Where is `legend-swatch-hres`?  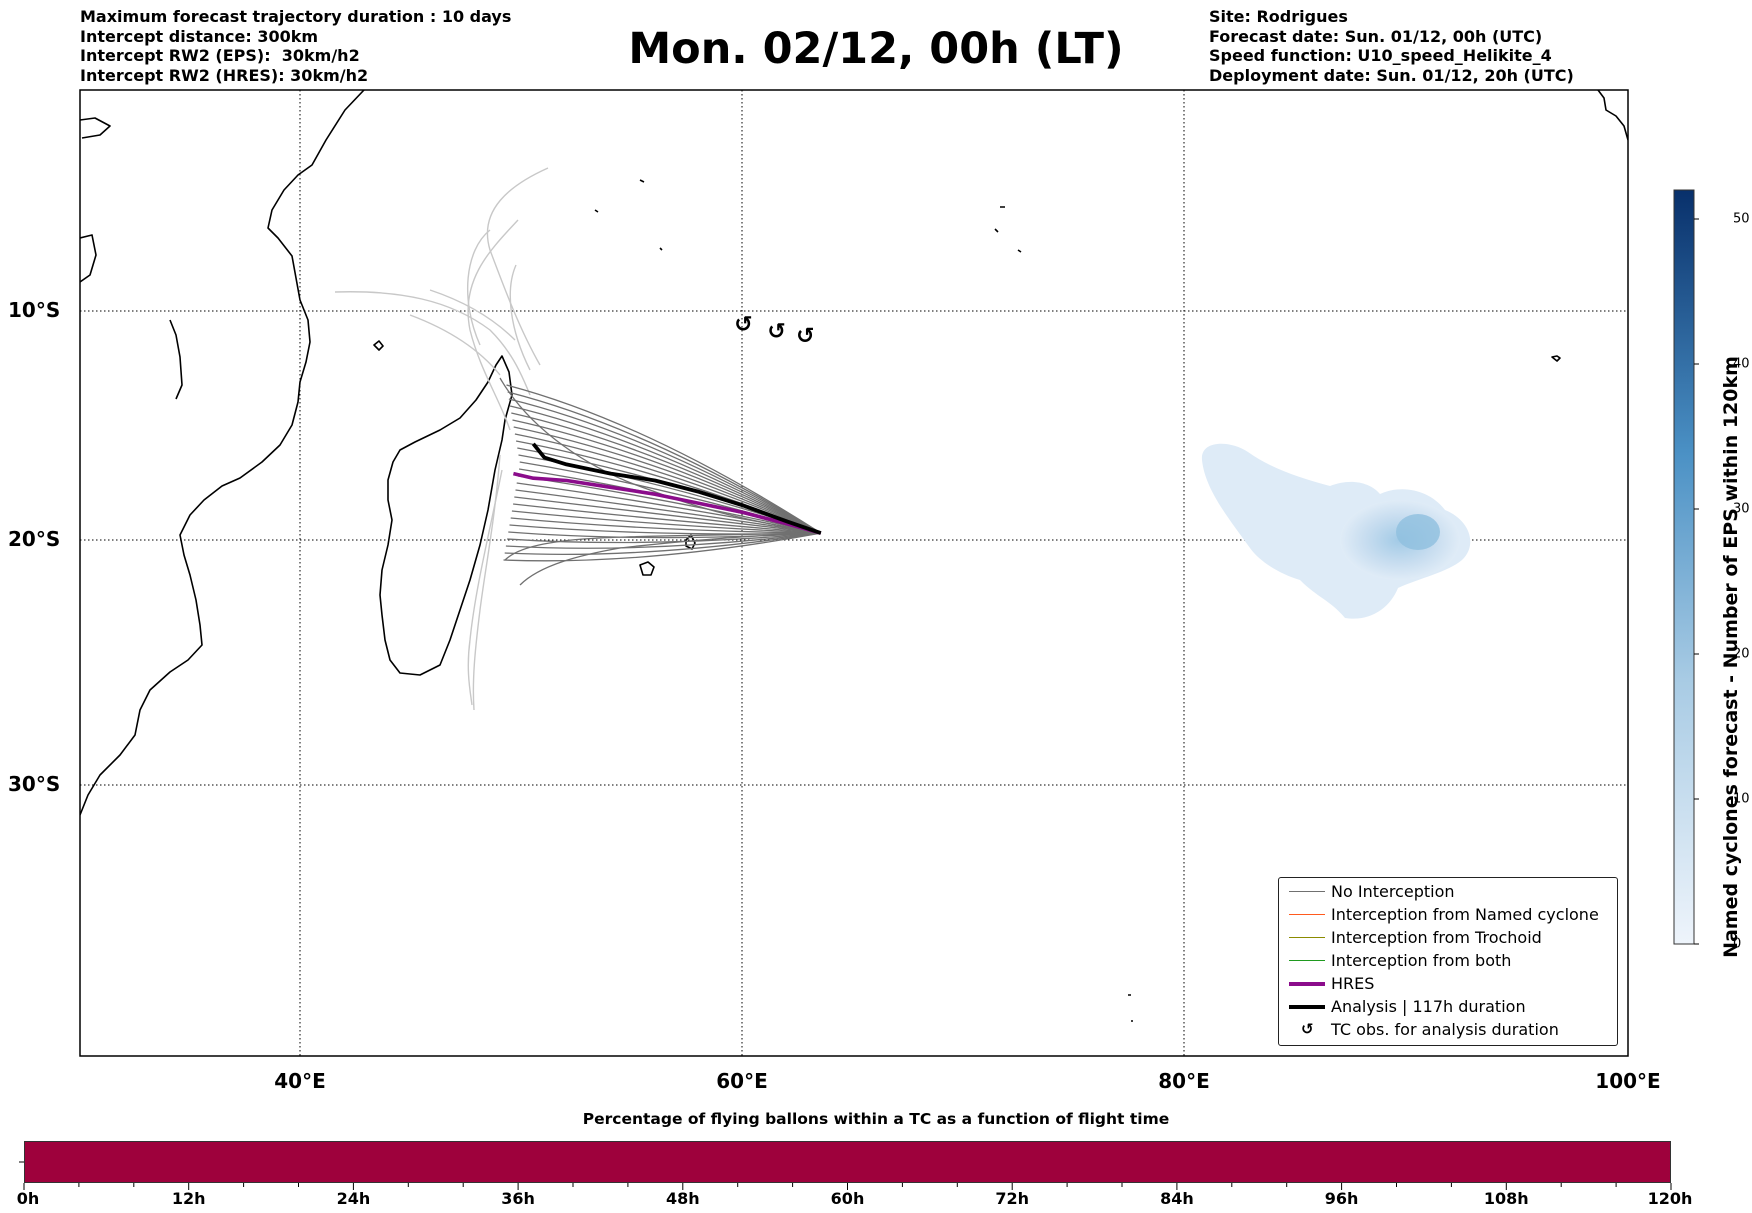 legend-swatch-hres is located at coordinates (1307, 984).